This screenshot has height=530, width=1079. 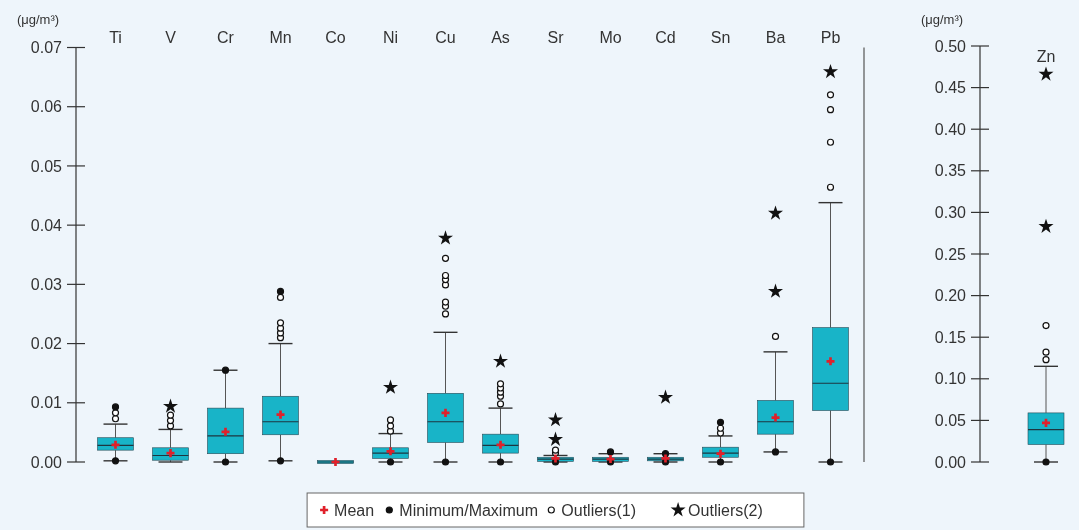 I want to click on x-tick-label: Ni, so click(x=390, y=37).